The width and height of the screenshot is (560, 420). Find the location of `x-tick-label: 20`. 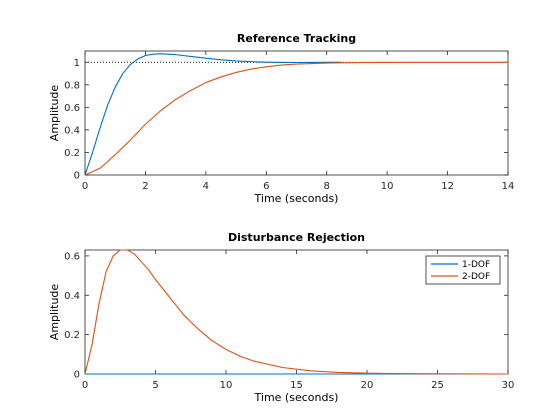

x-tick-label: 20 is located at coordinates (367, 385).